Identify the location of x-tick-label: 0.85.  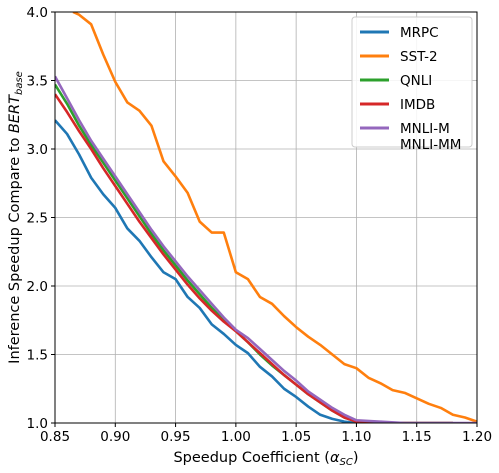
(55, 437).